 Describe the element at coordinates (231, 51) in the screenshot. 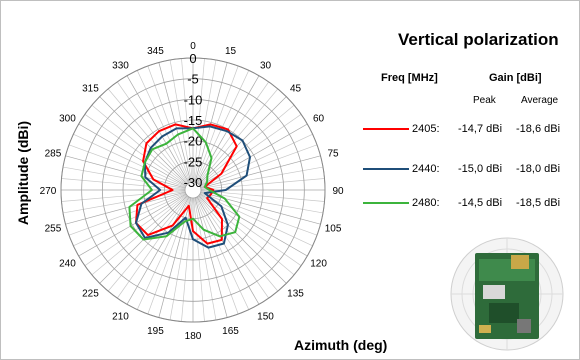

I see `angle-tick-label: 15` at that location.